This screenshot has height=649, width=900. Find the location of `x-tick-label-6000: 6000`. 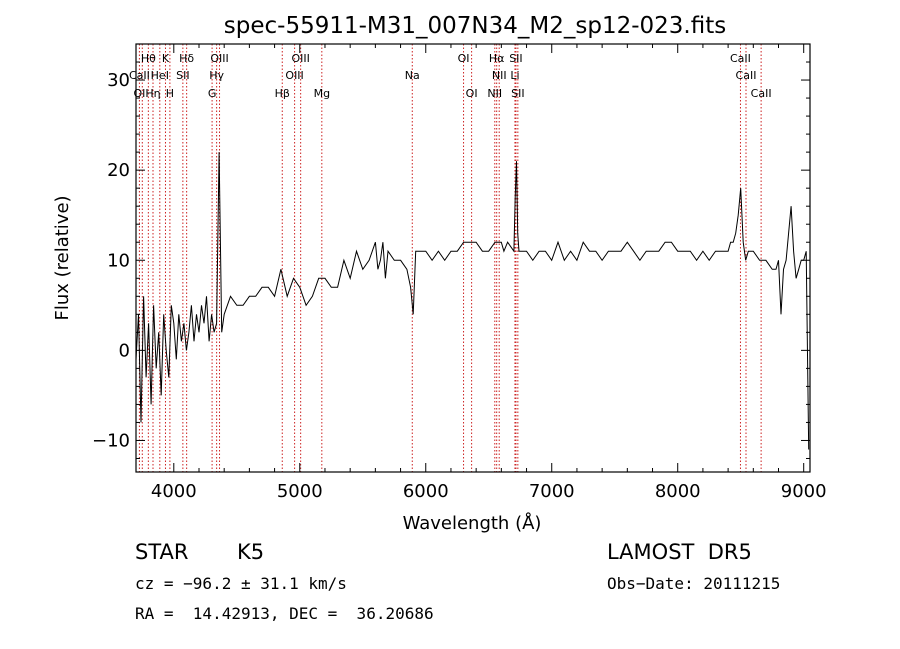

x-tick-label-6000: 6000 is located at coordinates (426, 491).